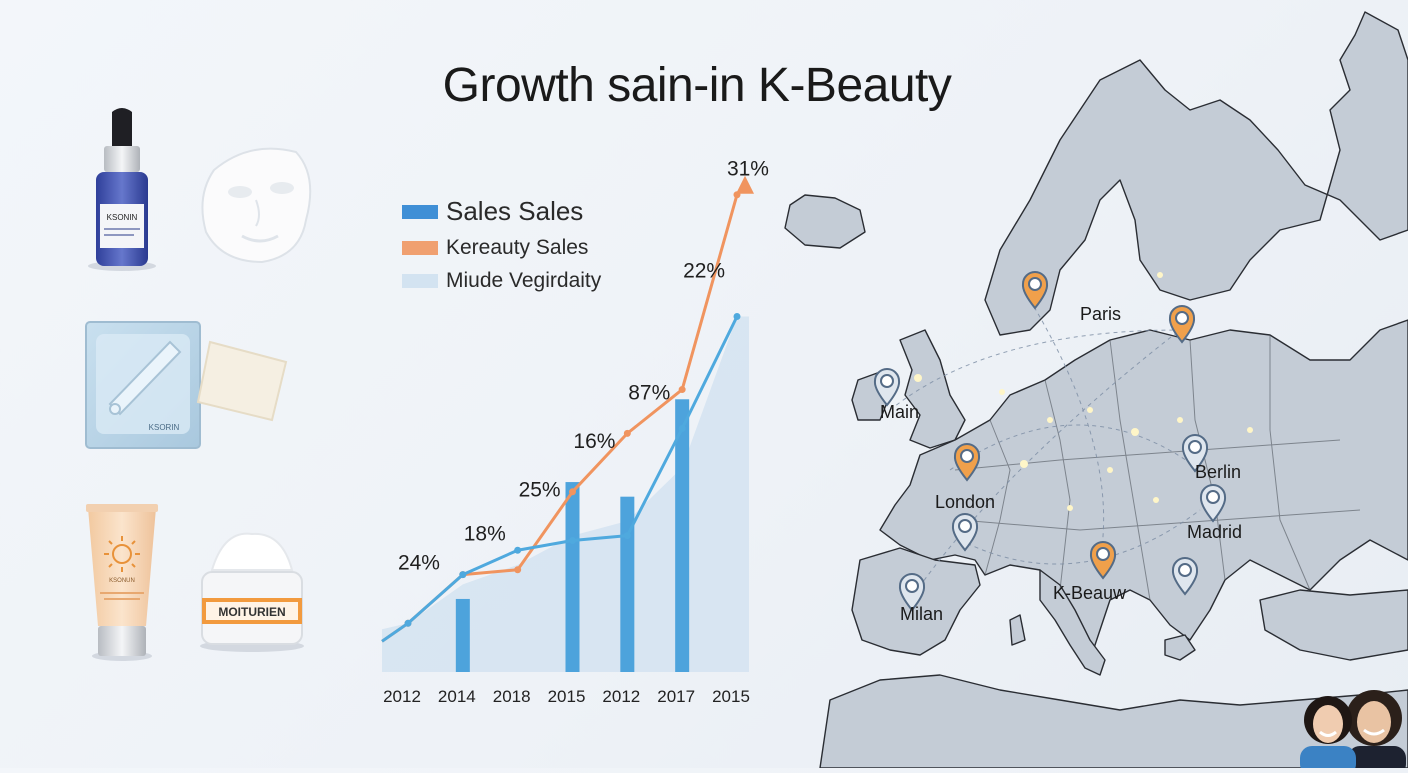 The image size is (1408, 773). What do you see at coordinates (921, 614) in the screenshot?
I see `city-label-milan: Milan` at bounding box center [921, 614].